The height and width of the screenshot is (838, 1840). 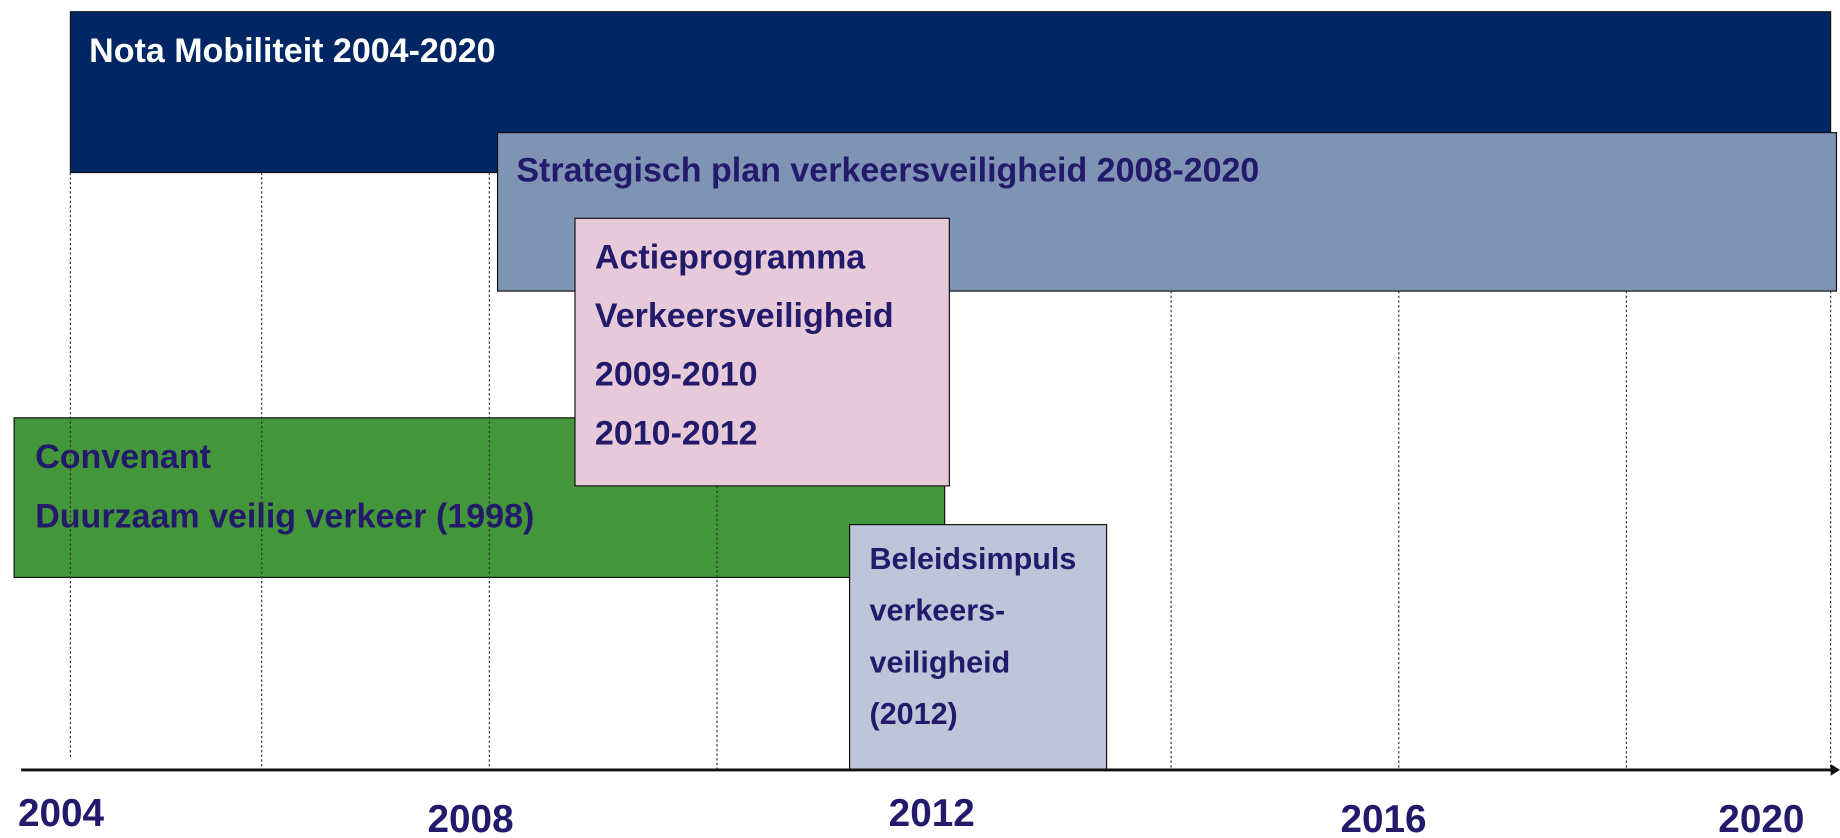 I want to click on axis-label: 2016, so click(x=1383, y=818).